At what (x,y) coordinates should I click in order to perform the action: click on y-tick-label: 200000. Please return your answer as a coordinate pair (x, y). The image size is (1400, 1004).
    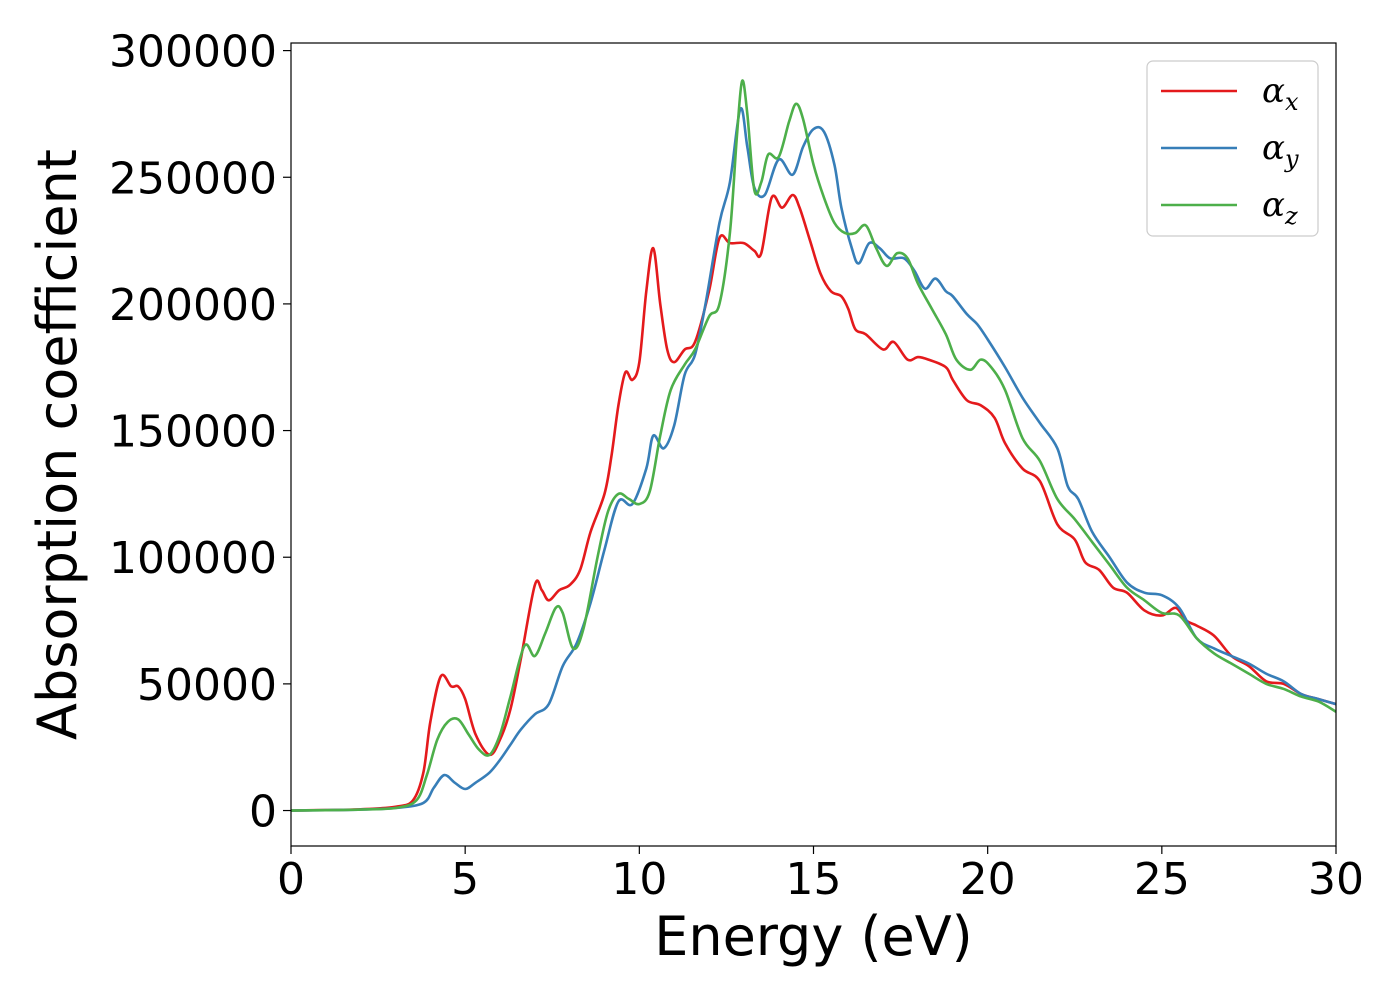
    Looking at the image, I should click on (193, 305).